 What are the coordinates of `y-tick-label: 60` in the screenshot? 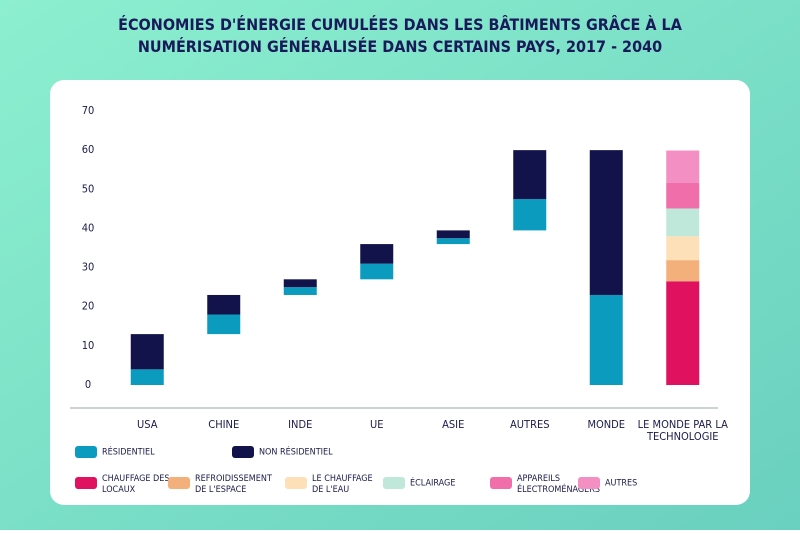 It's located at (88, 149).